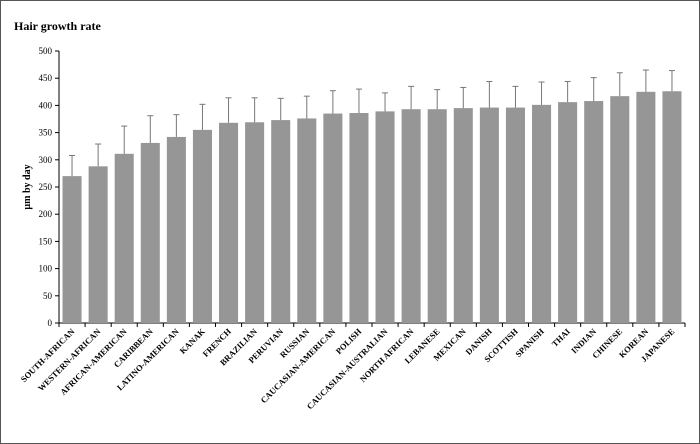 This screenshot has width=700, height=444. What do you see at coordinates (46, 241) in the screenshot?
I see `y-tick-label: 150` at bounding box center [46, 241].